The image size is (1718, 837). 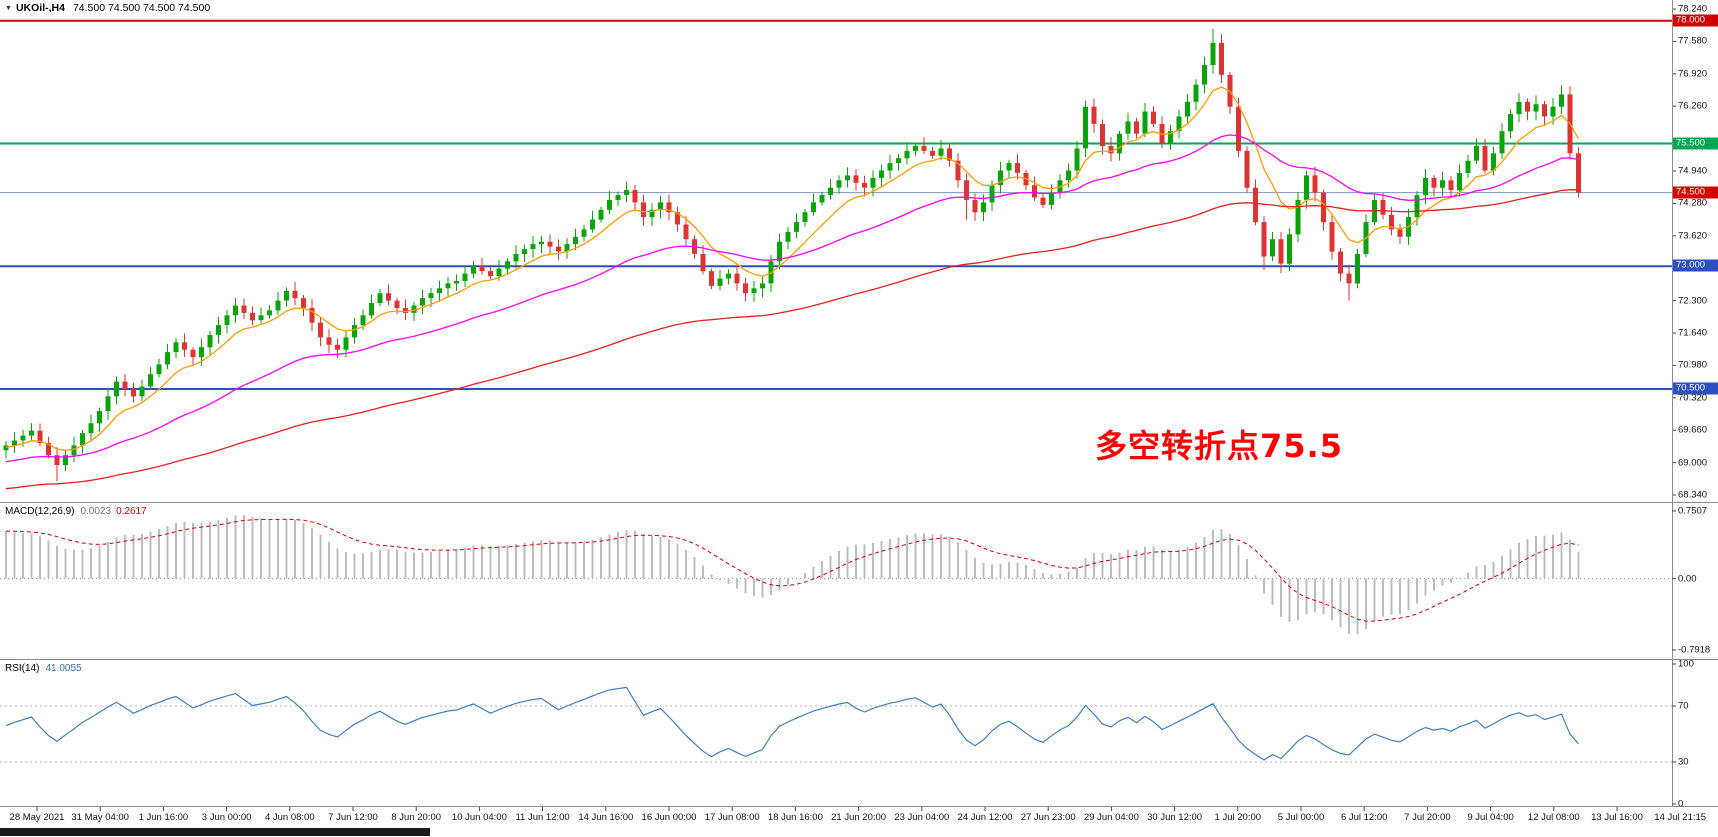 What do you see at coordinates (8, 8) in the screenshot?
I see `symbol-dropdown-icon: ▼` at bounding box center [8, 8].